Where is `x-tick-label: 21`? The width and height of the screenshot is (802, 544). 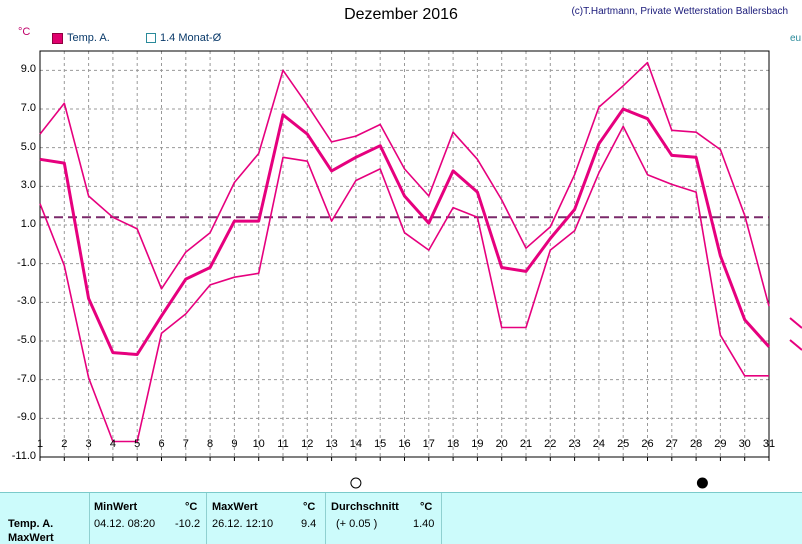 x-tick-label: 21 is located at coordinates (526, 444).